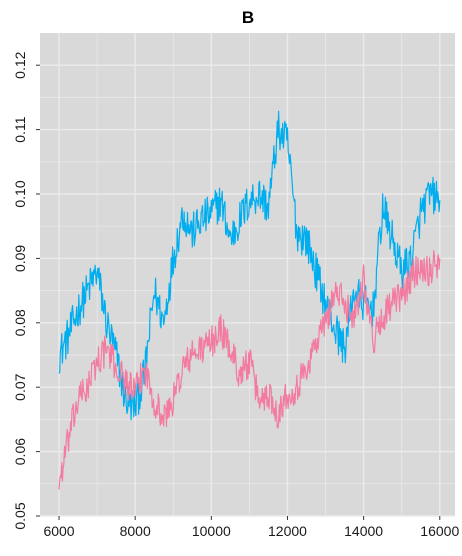 The width and height of the screenshot is (462, 556). I want to click on x-tick-label: 16000, so click(439, 531).